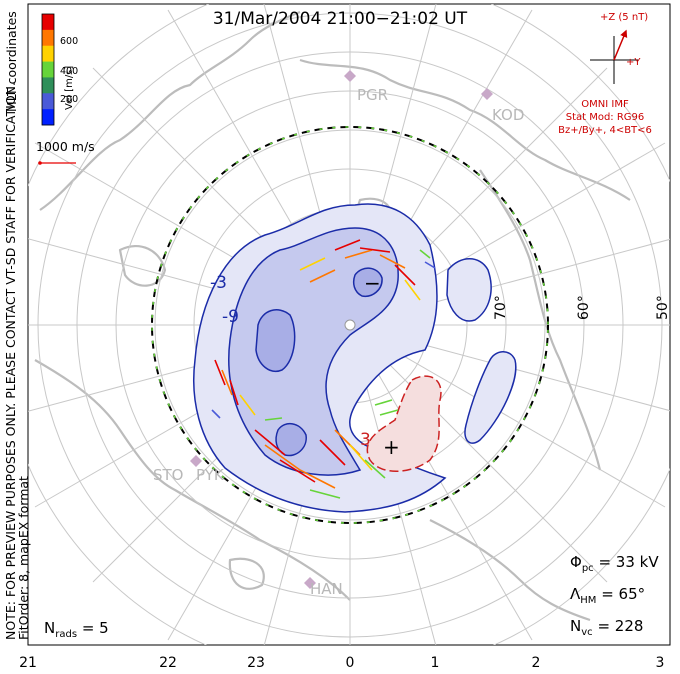 Image resolution: width=680 pixels, height=674 pixels. Describe the element at coordinates (326, 589) in the screenshot. I see `station-label-han: HAN` at that location.